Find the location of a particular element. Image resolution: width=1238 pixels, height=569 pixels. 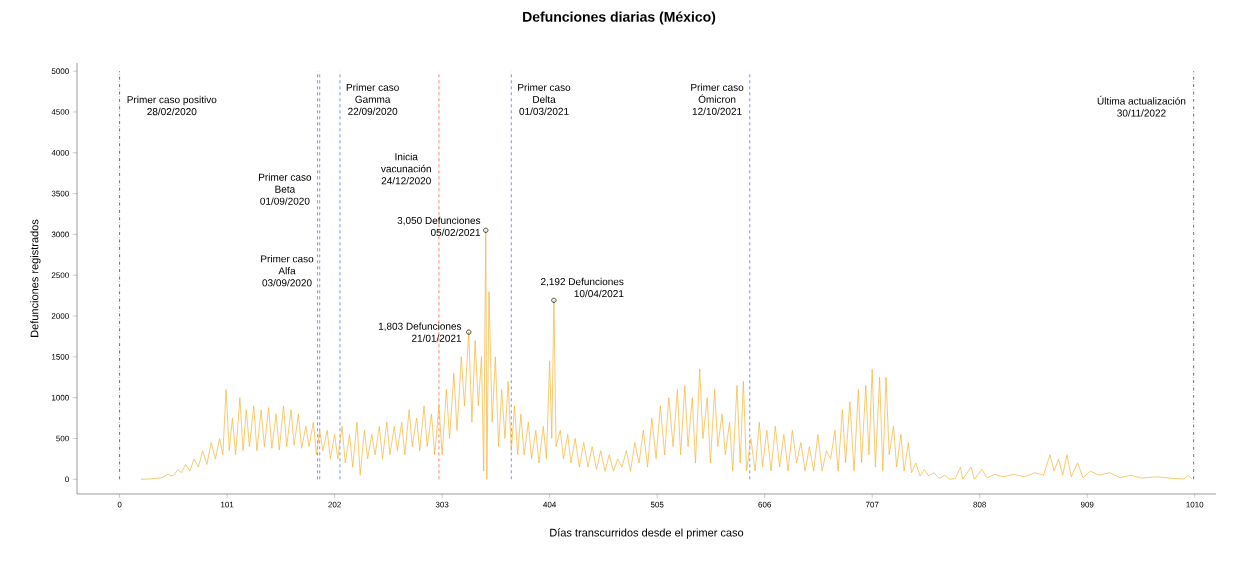

y-tick-label: 2000 is located at coordinates (60, 316).